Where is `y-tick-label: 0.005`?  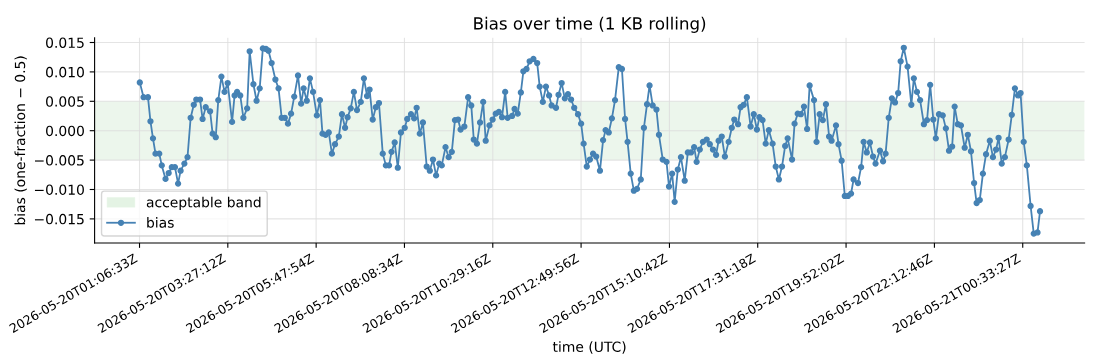 y-tick-label: 0.005 is located at coordinates (65, 101).